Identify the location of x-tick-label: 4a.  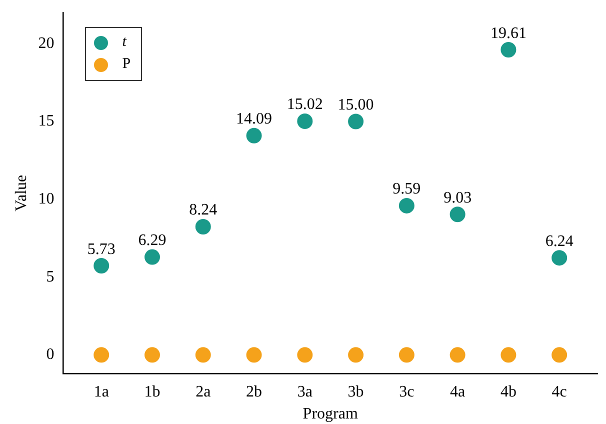
(458, 391).